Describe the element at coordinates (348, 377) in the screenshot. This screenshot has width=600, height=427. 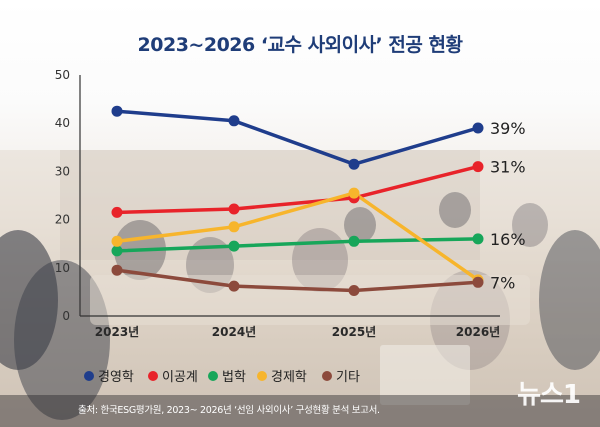
I see `legend-entry: 기타` at that location.